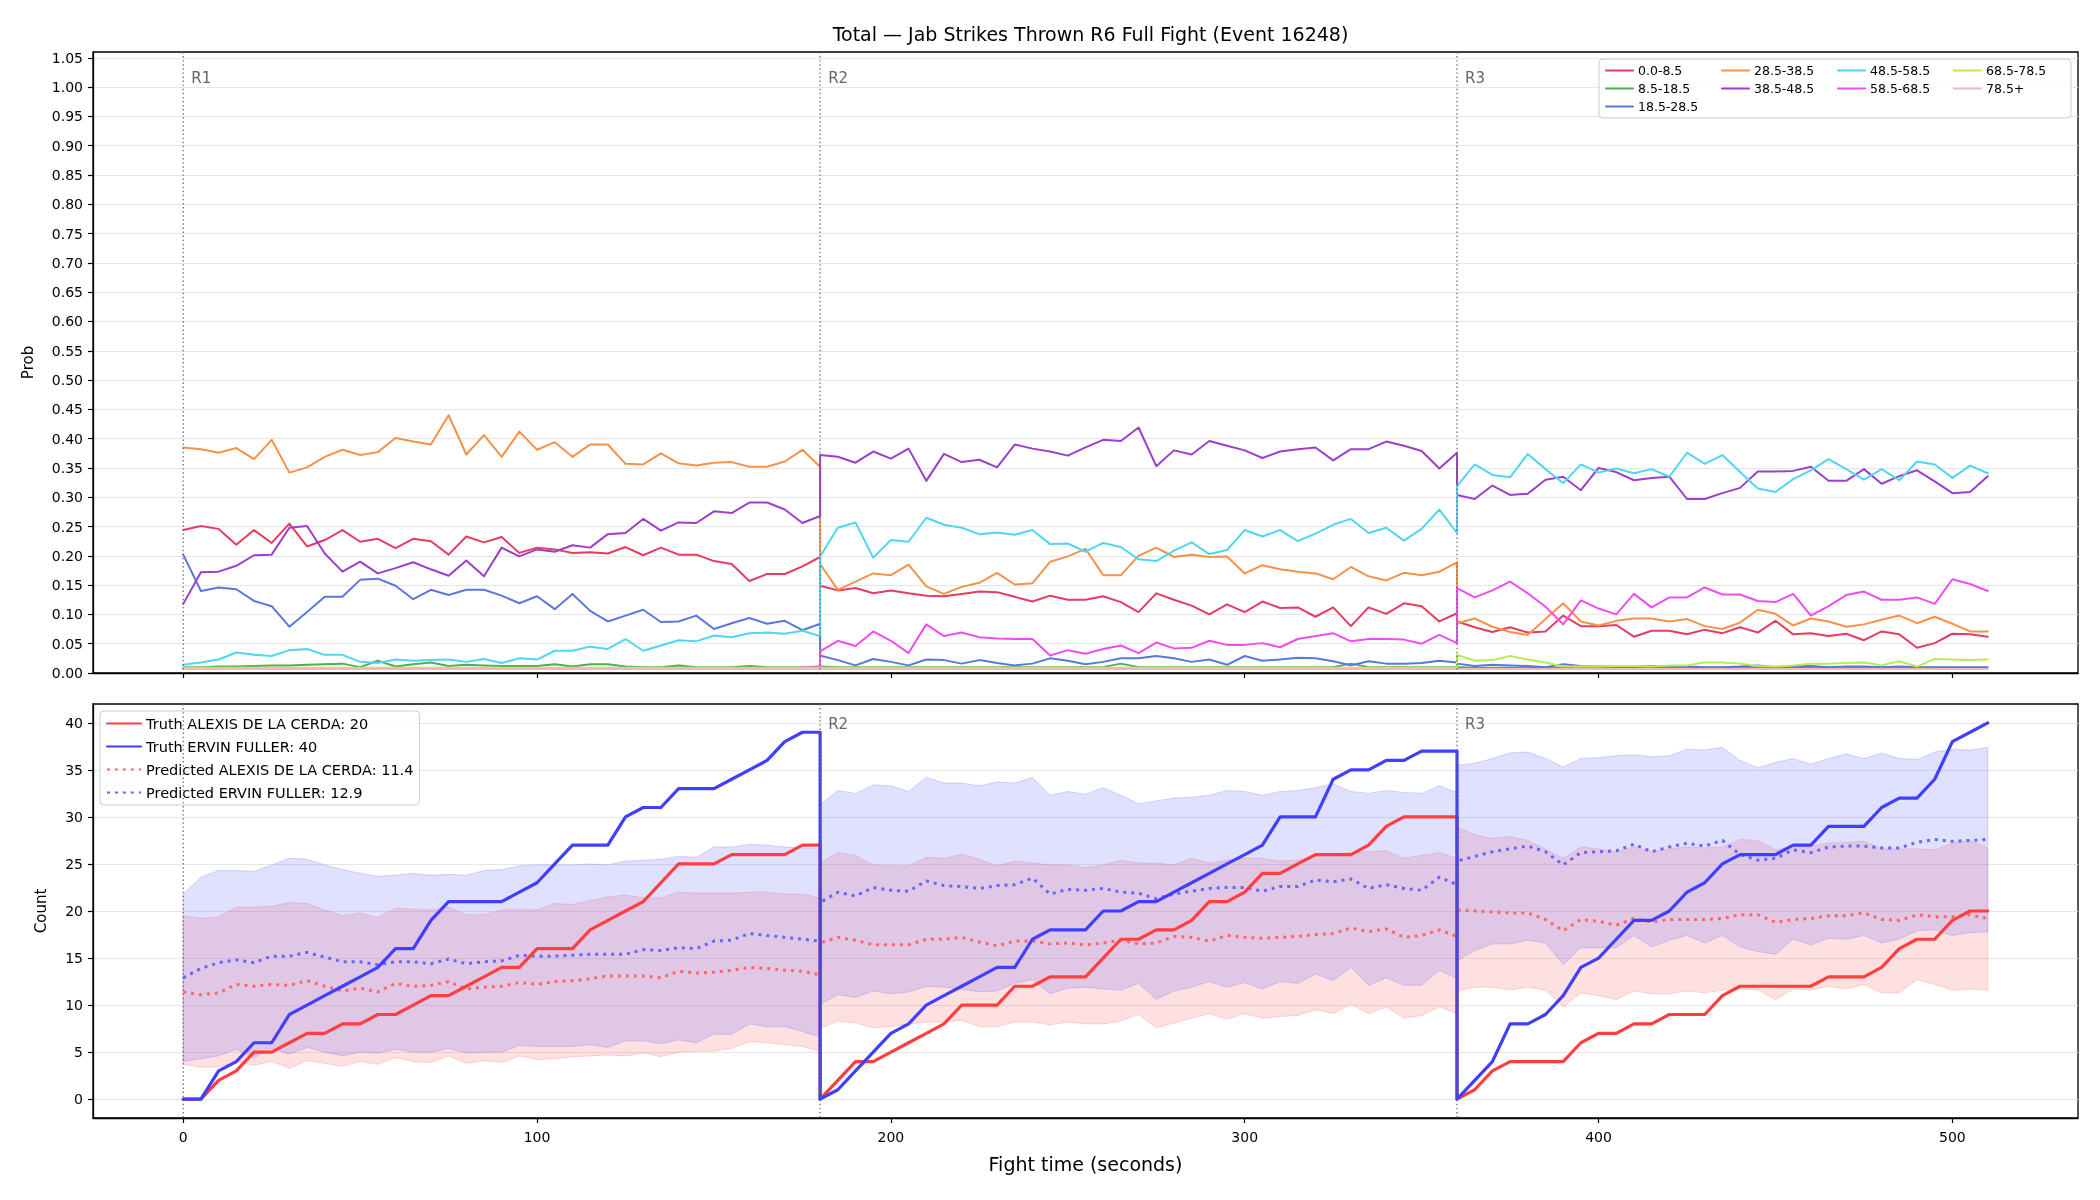  Describe the element at coordinates (1598, 1137) in the screenshot. I see `x-tick-label: 400` at that location.